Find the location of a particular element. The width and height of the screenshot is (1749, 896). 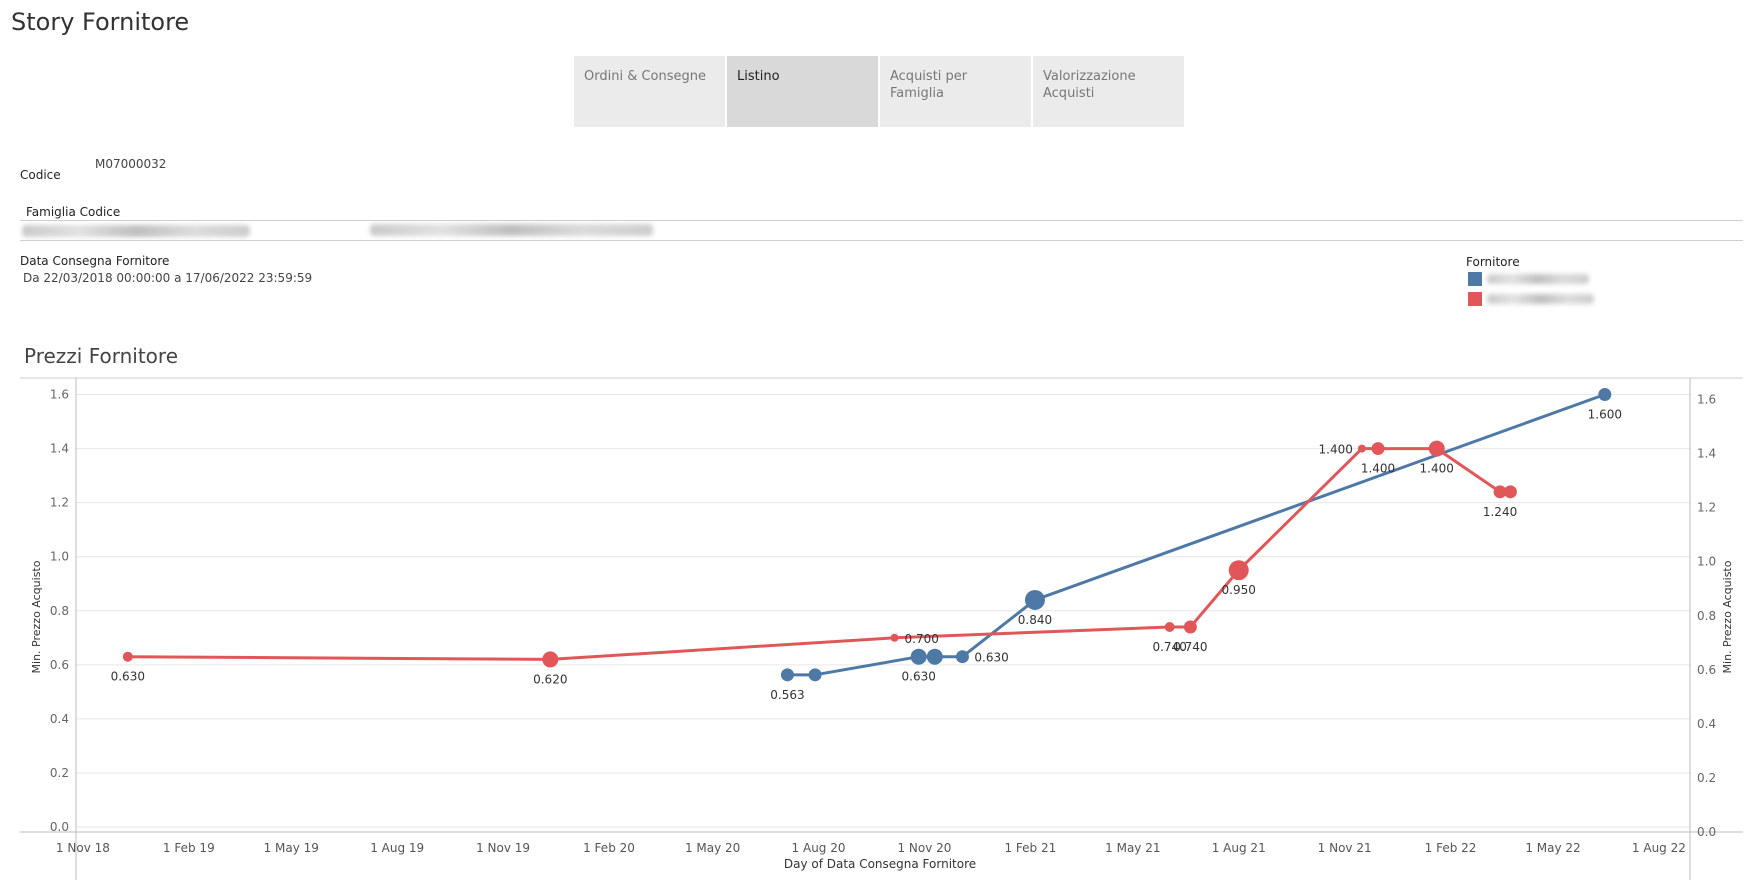

x-tick-label: 1 Nov 18 is located at coordinates (83, 848).